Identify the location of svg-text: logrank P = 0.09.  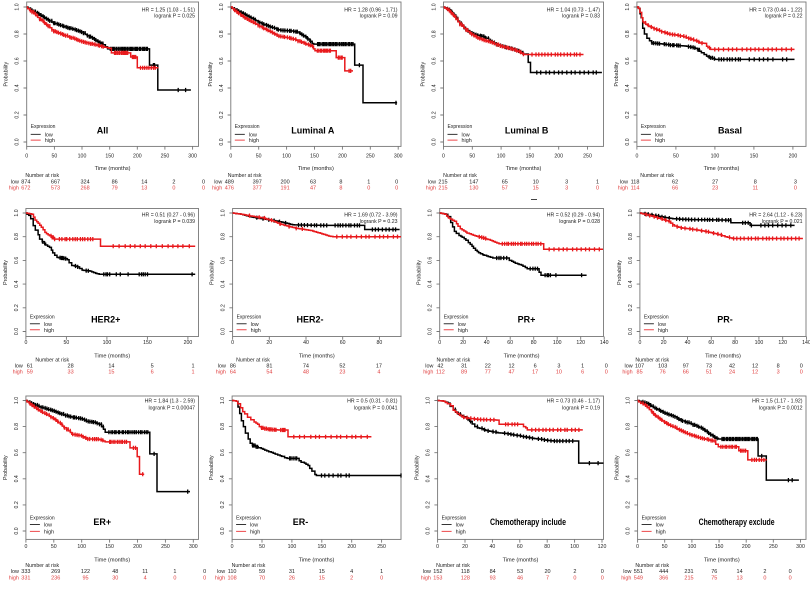
(379, 17).